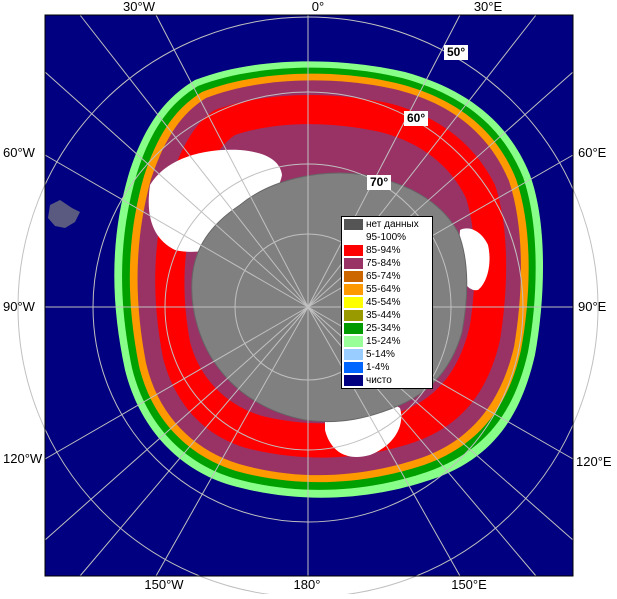 The height and width of the screenshot is (599, 617). I want to click on lon-label-bottom-3: 150°E, so click(469, 584).